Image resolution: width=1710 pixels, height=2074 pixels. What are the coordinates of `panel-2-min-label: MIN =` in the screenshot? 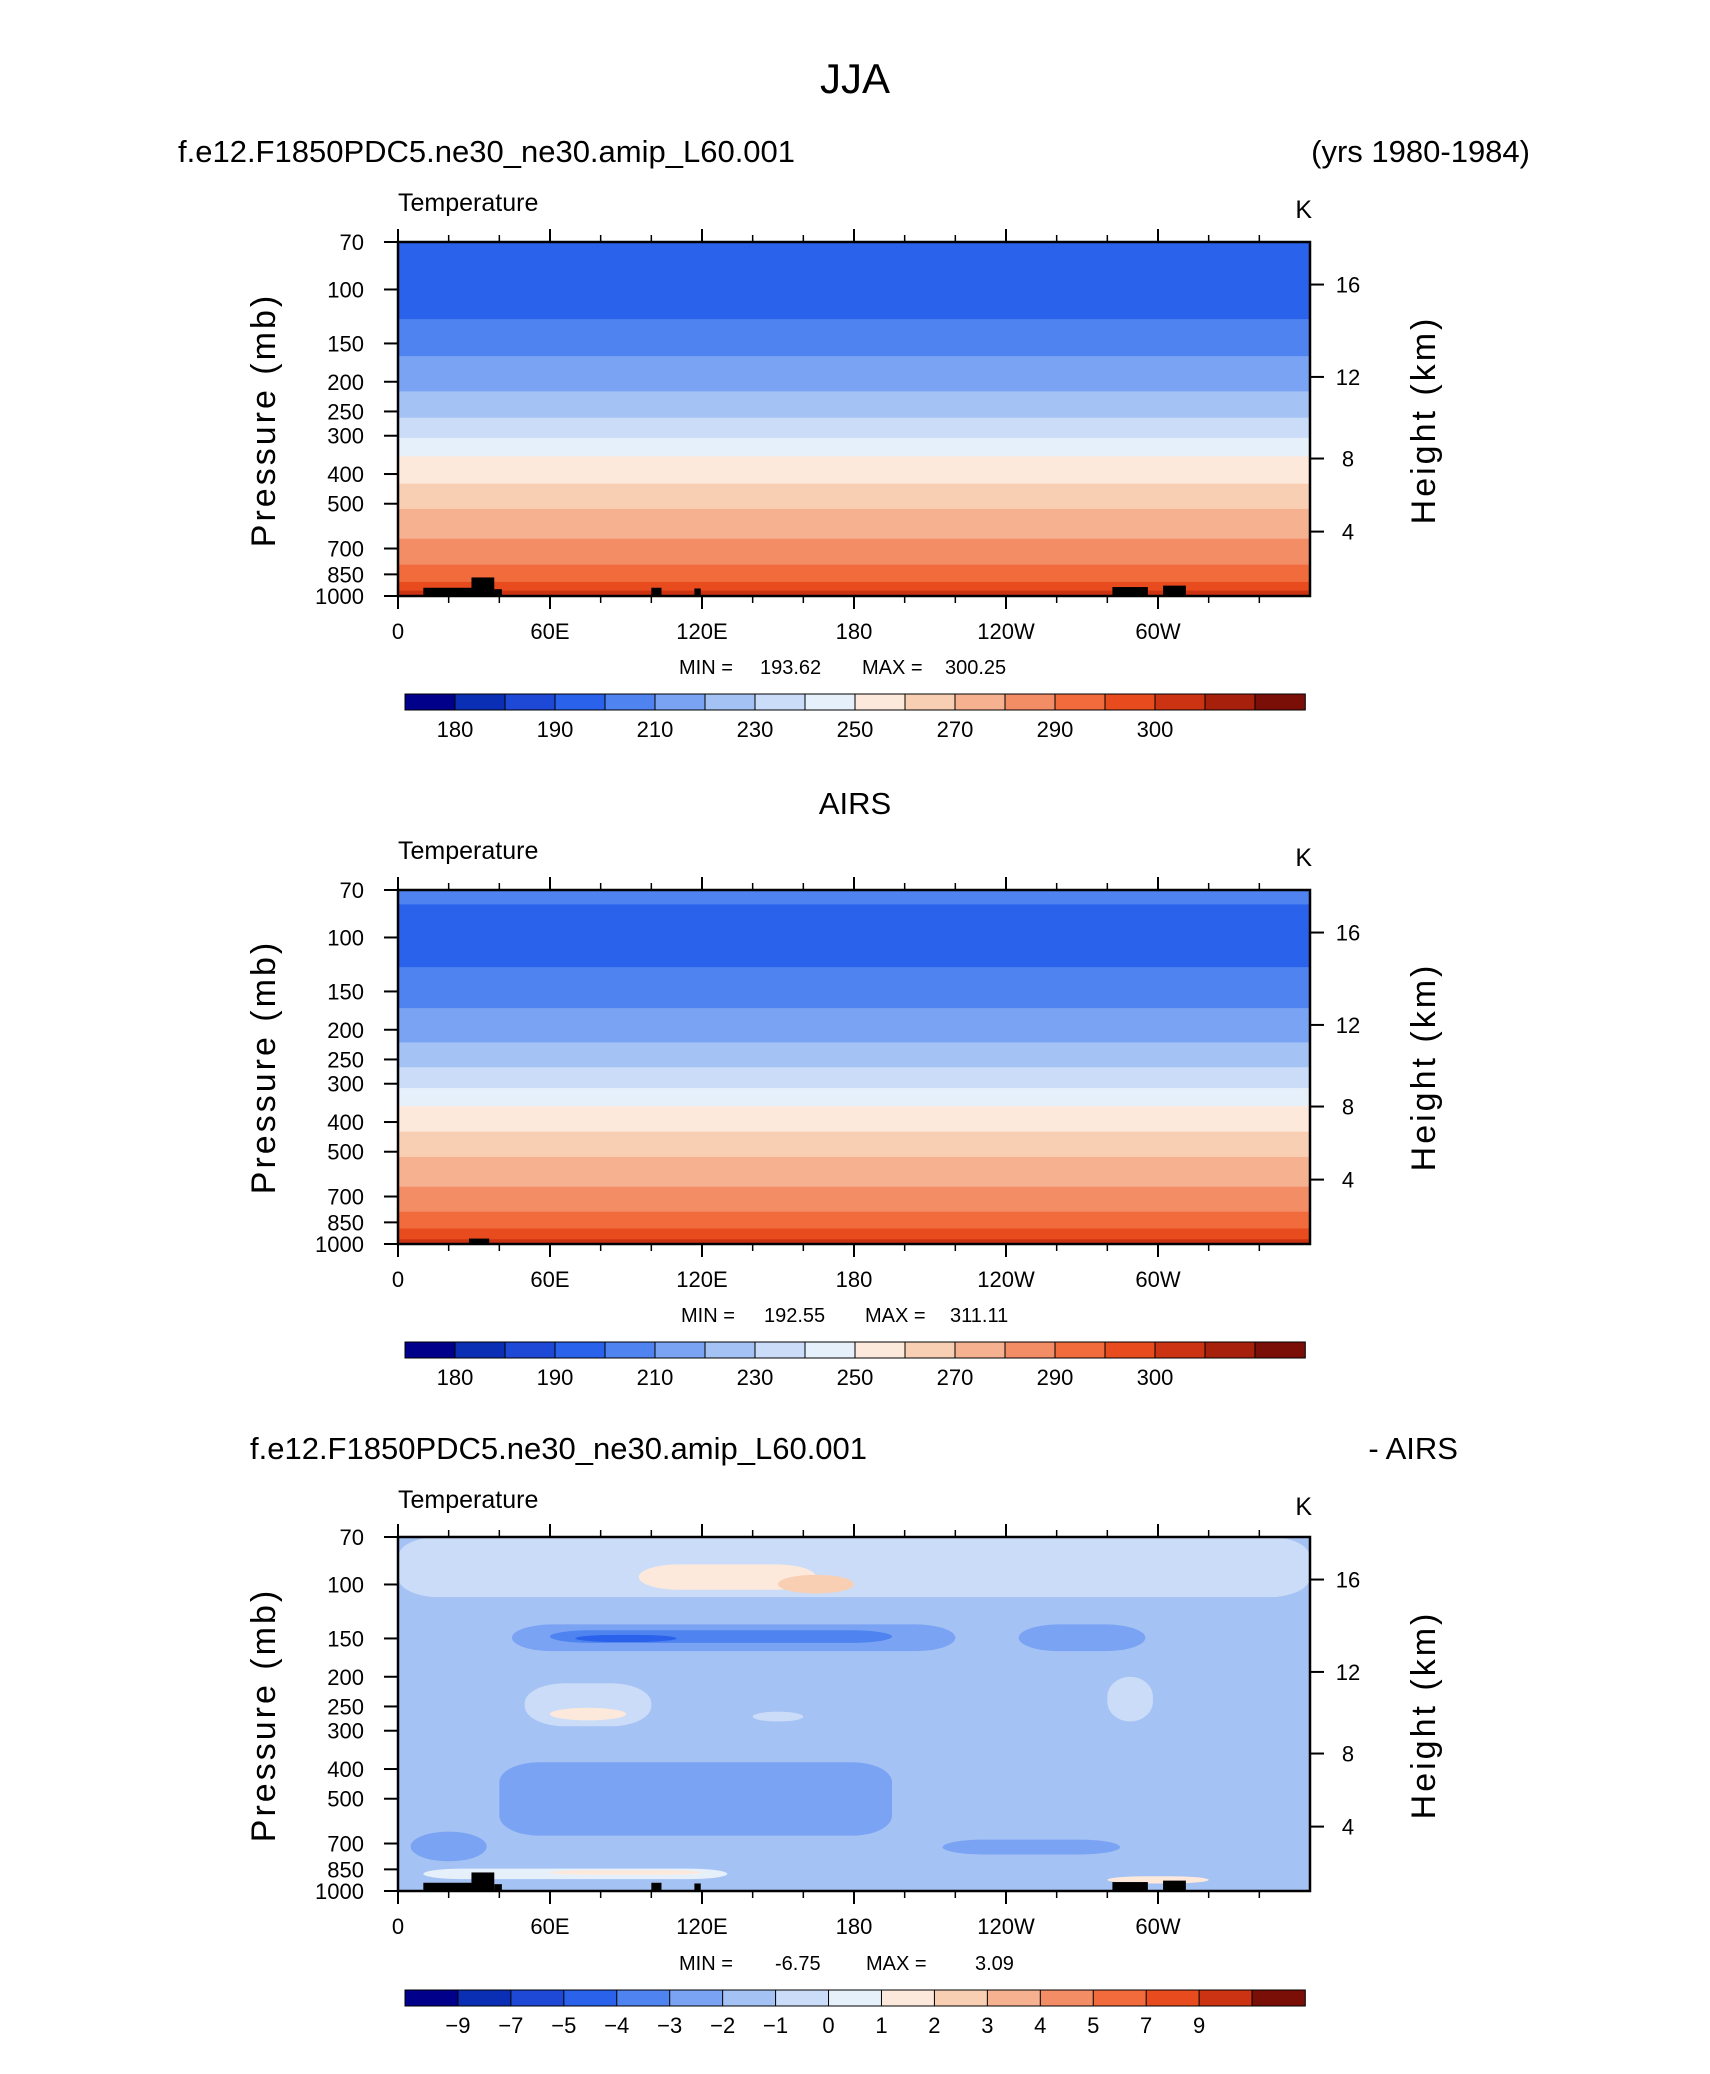 It's located at (708, 1316).